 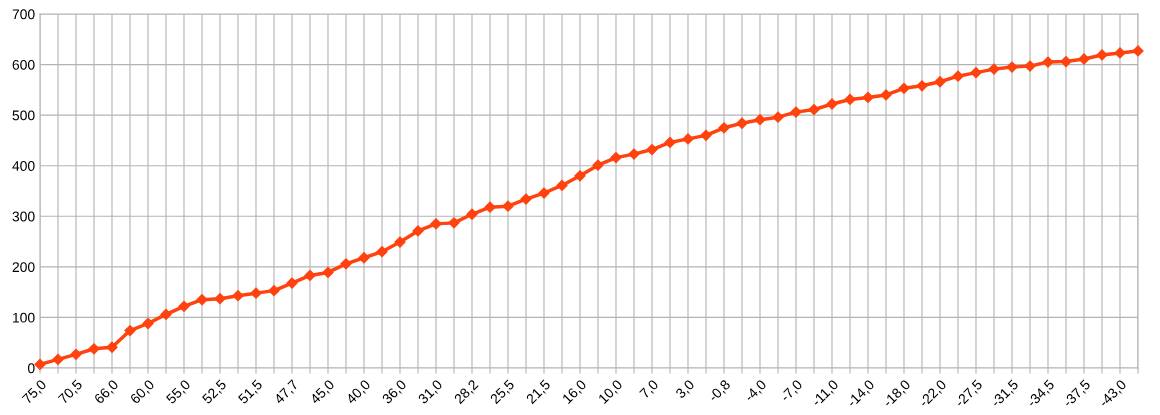 I want to click on x-tick-label: 45,0, so click(x=322, y=392).